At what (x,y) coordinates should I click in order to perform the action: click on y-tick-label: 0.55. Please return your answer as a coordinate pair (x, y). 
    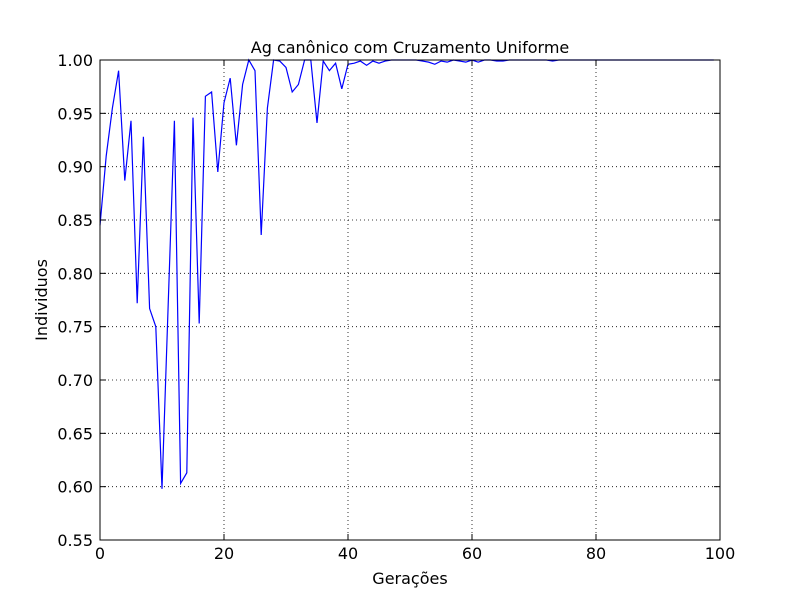
    Looking at the image, I should click on (75, 540).